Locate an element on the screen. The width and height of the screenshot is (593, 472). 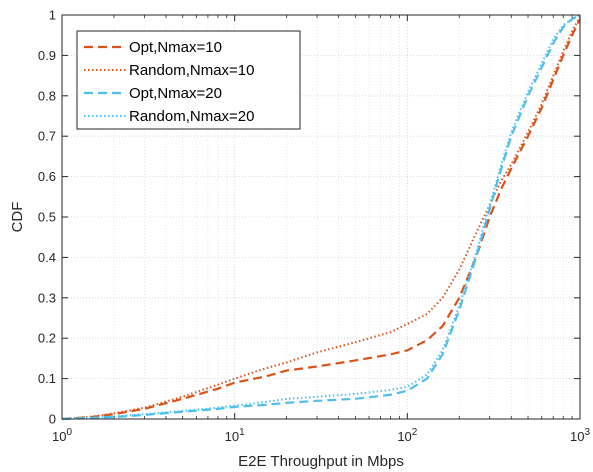
x-tick-label: 10⁰ is located at coordinates (62, 435).